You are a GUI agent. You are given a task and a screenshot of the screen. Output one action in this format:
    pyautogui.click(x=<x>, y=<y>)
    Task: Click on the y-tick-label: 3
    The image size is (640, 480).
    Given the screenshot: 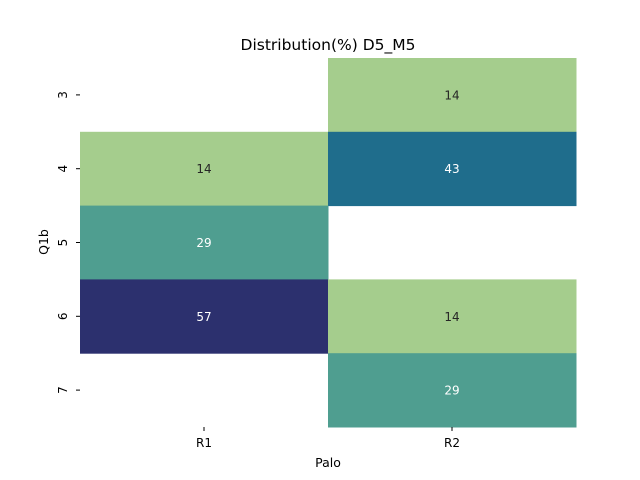 What is the action you would take?
    pyautogui.click(x=63, y=95)
    